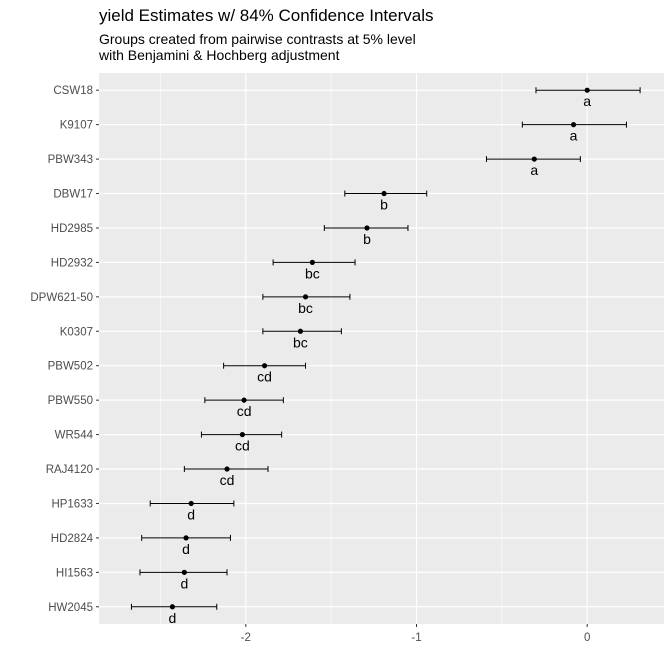  I want to click on y-tick-label: RAJ4120, so click(69, 470).